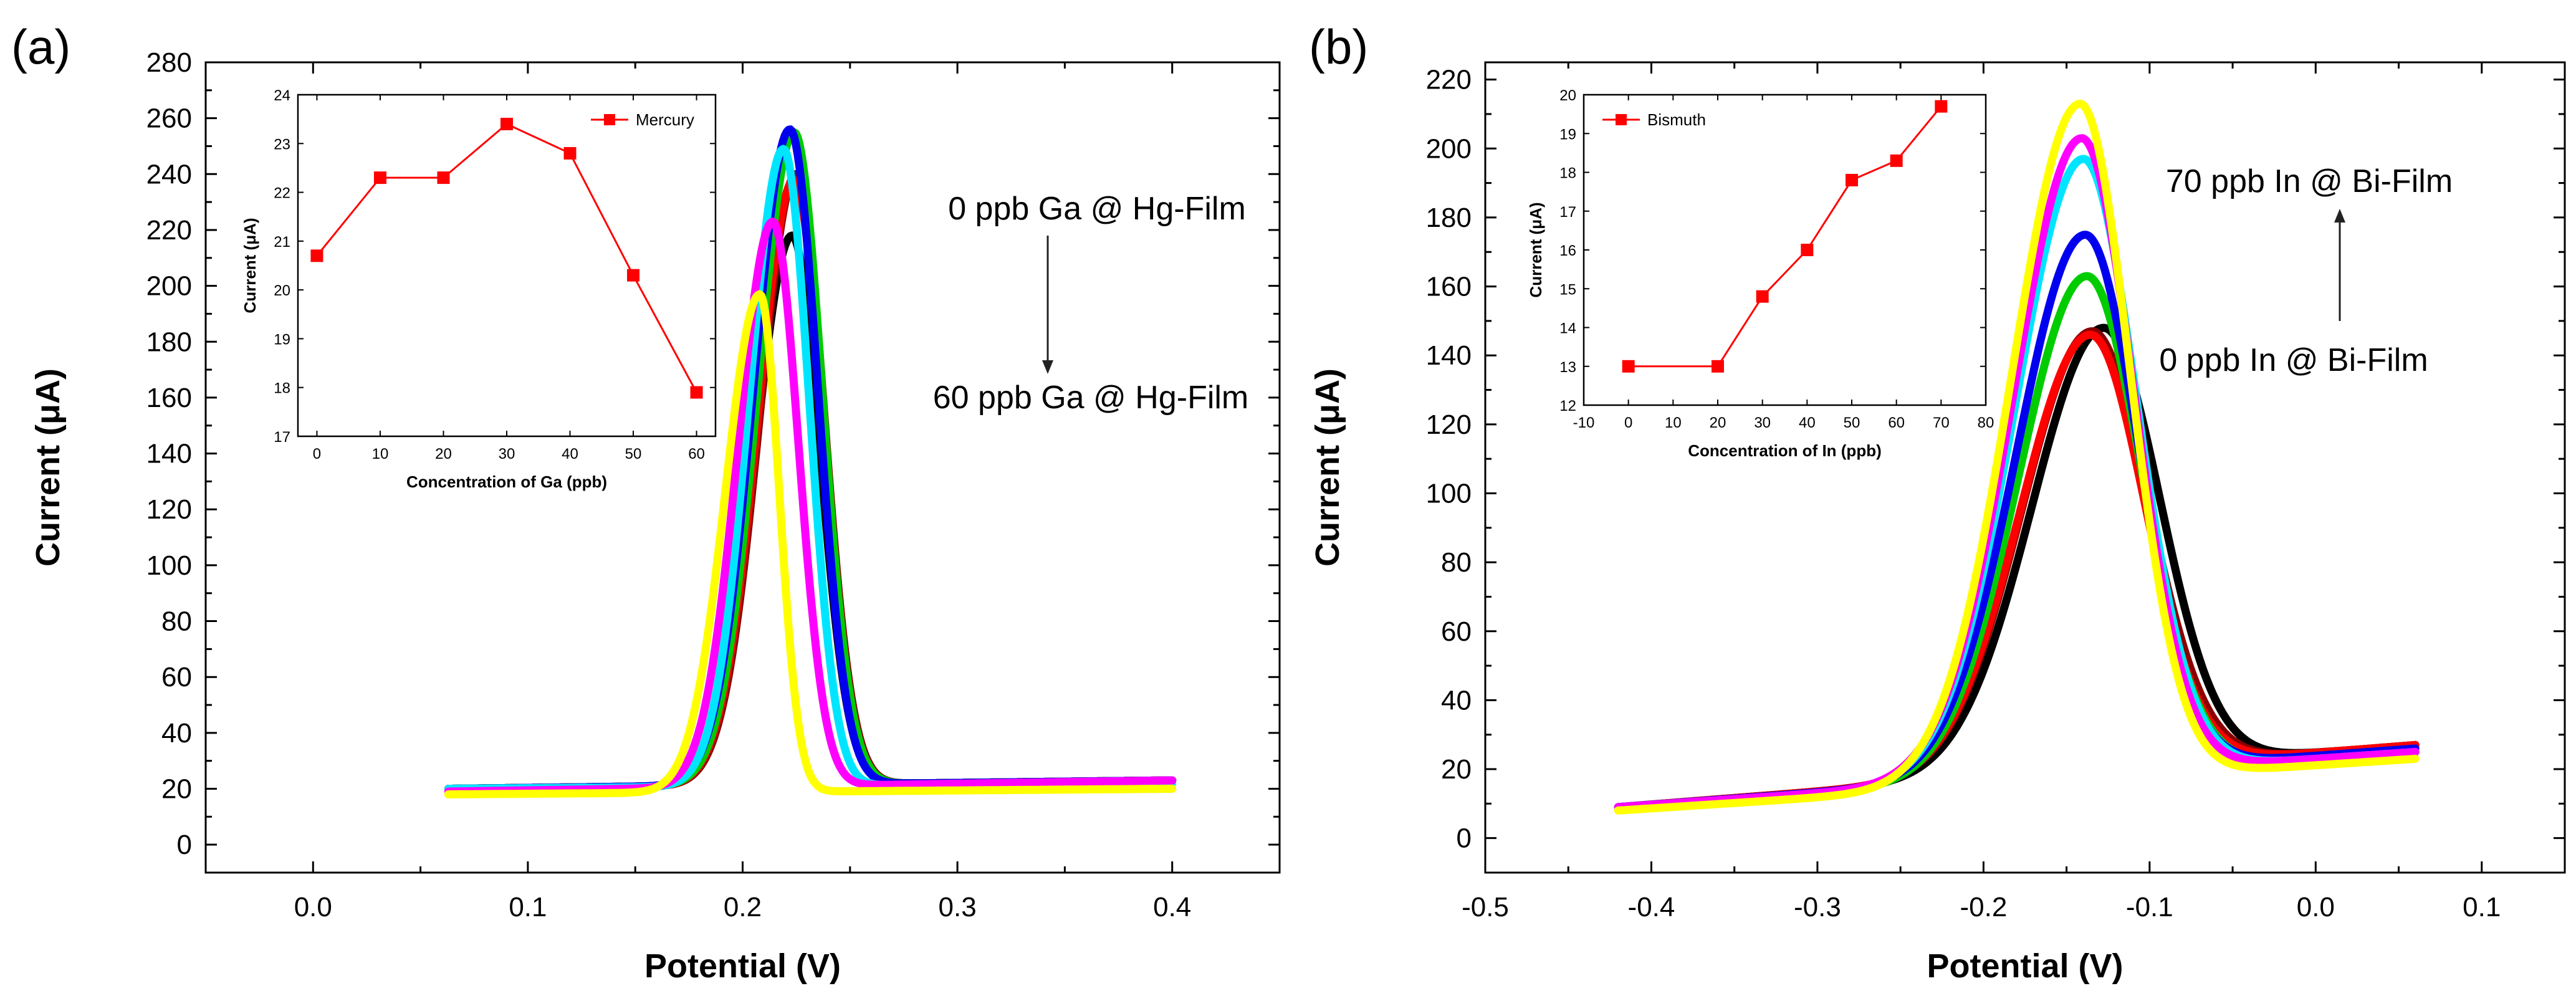 Image resolution: width=2576 pixels, height=996 pixels. I want to click on inset-legend-label: Mercury, so click(665, 119).